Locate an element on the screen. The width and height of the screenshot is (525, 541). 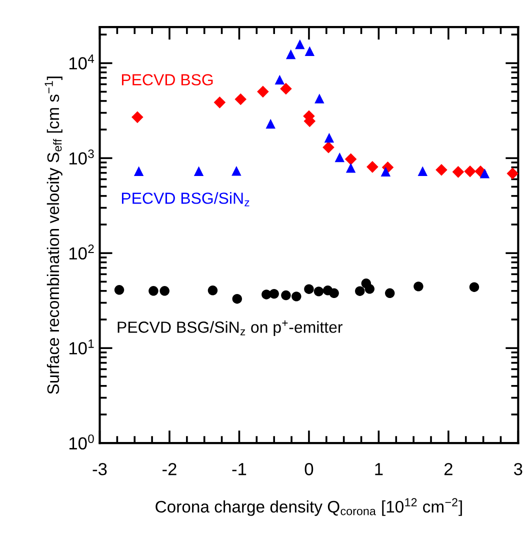
series-label: PECVD BSG/SiN$_{z}$ on p$^{+}$-emitter is located at coordinates (230, 328).